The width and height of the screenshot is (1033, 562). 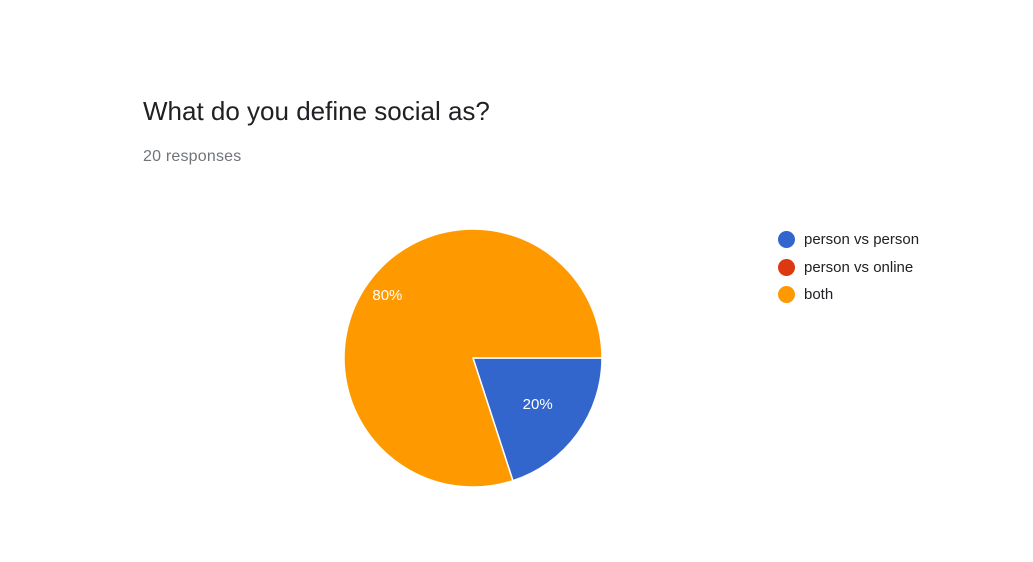 I want to click on pie-slice-both, so click(x=473, y=358).